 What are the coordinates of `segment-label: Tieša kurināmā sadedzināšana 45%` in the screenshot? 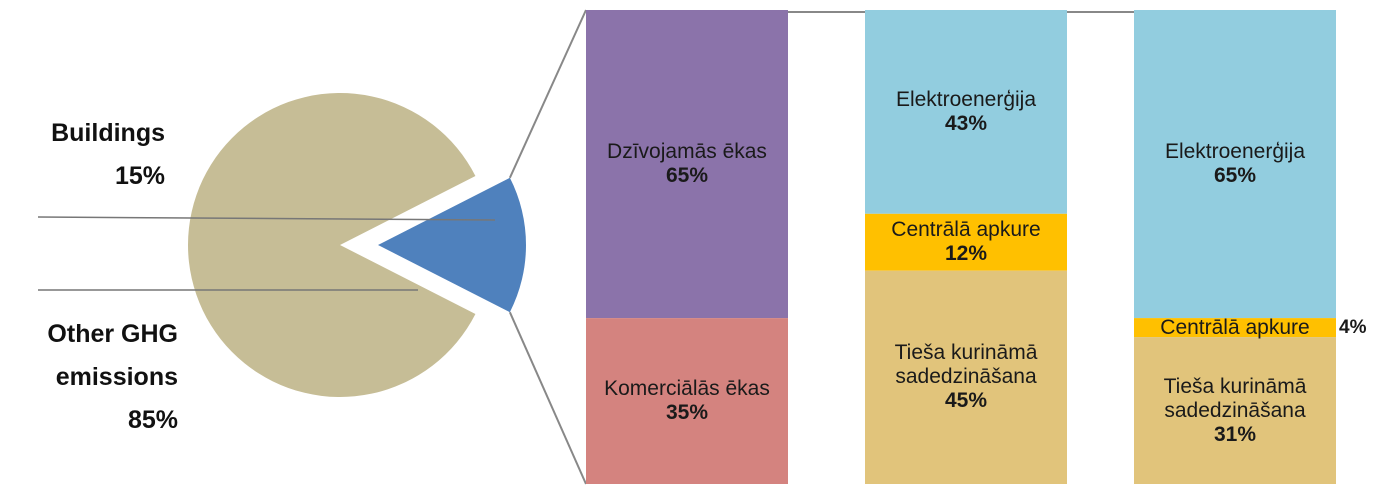 It's located at (966, 377).